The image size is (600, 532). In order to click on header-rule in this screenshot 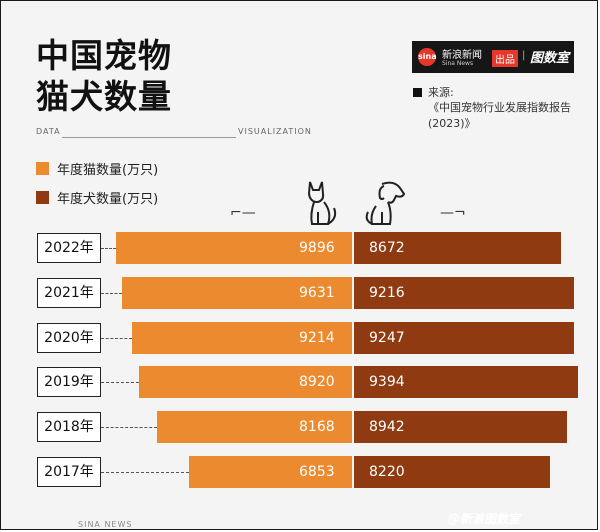, I will do `click(149, 137)`.